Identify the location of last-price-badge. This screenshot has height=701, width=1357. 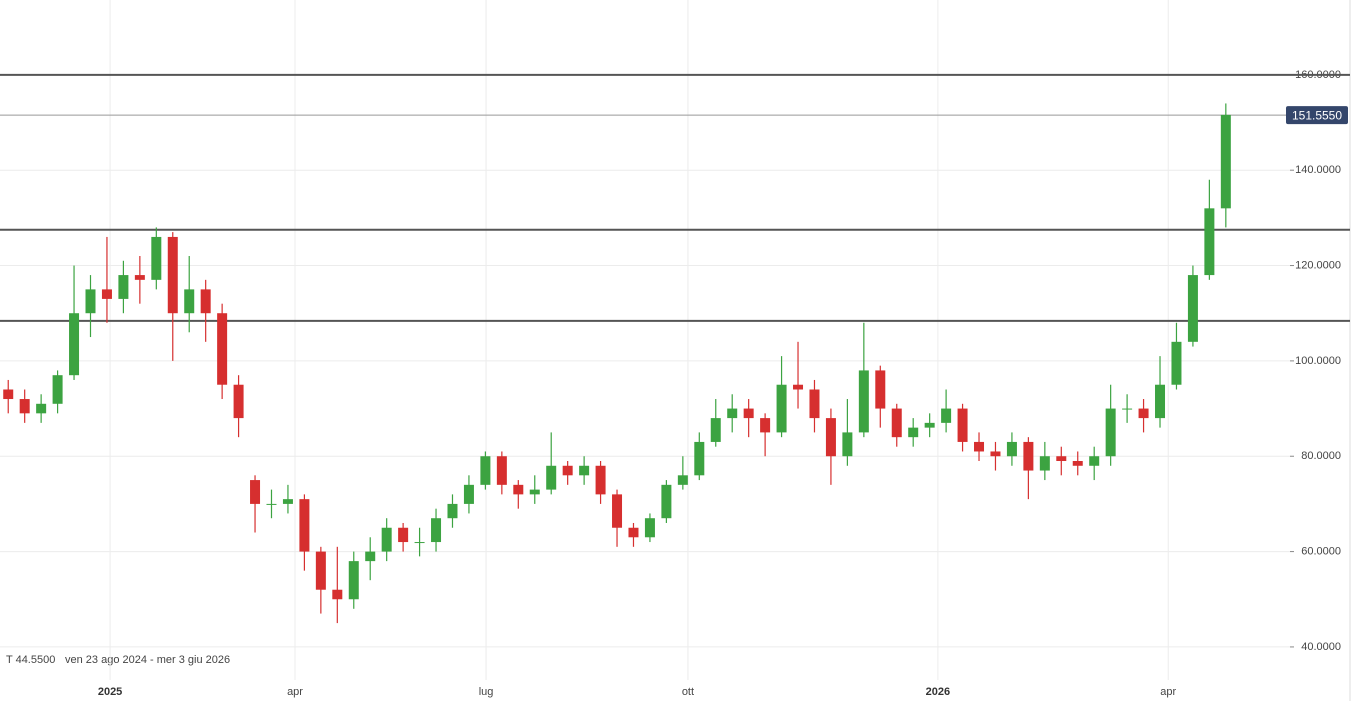
(1317, 115).